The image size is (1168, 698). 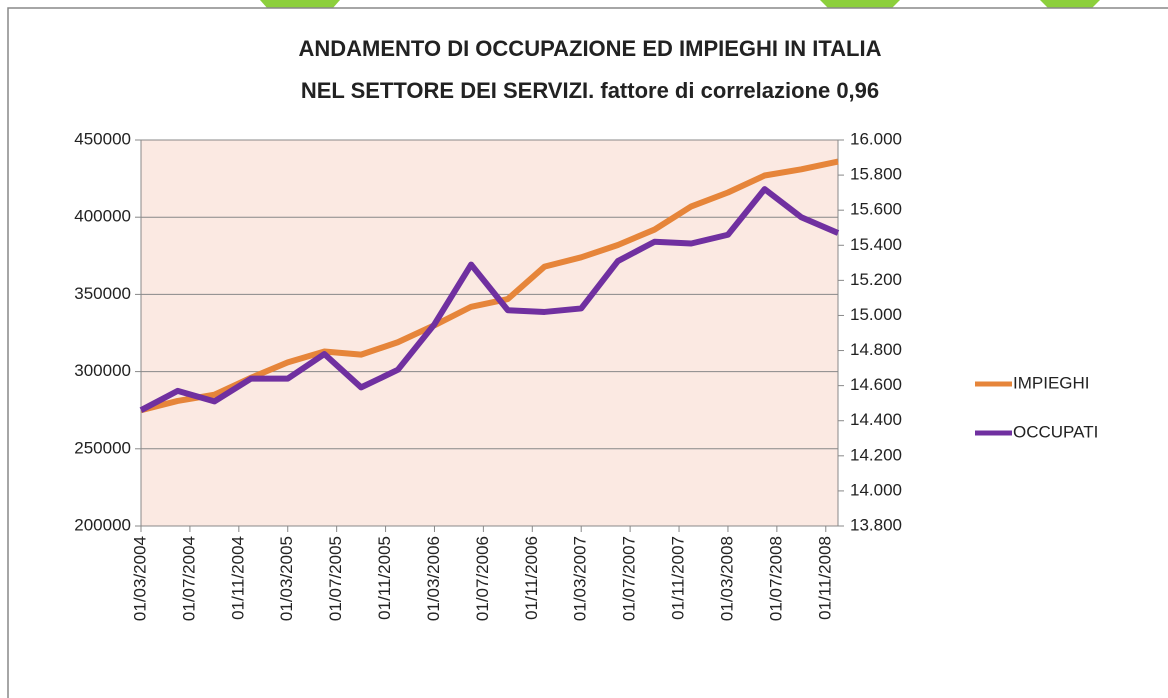 What do you see at coordinates (876, 244) in the screenshot?
I see `y2-tick-label: 15.400` at bounding box center [876, 244].